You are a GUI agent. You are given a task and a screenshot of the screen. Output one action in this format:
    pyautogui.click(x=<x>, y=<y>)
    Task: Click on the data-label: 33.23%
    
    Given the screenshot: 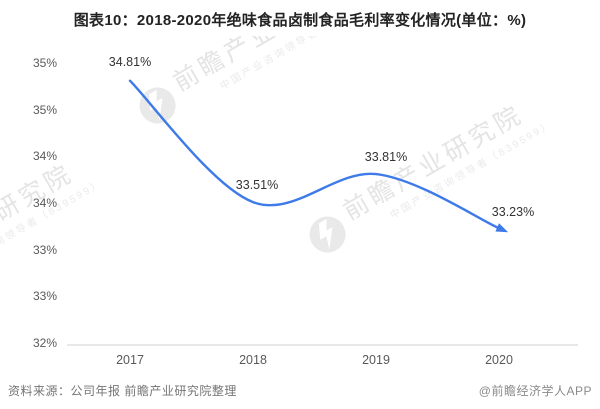 What is the action you would take?
    pyautogui.click(x=513, y=212)
    